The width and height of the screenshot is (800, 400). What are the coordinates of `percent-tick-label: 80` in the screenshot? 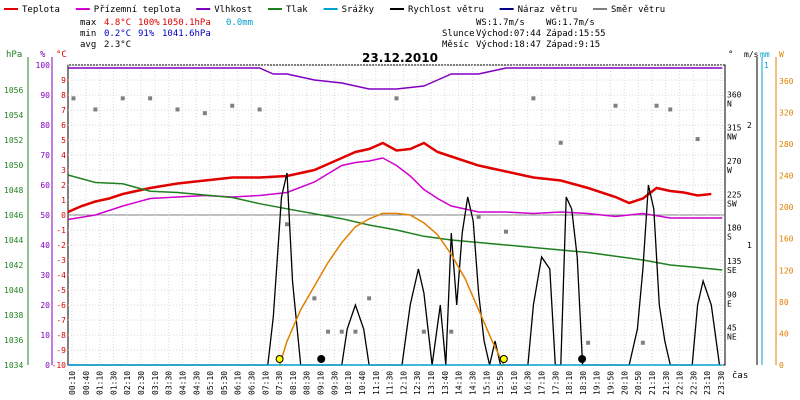 It's located at (45, 125).